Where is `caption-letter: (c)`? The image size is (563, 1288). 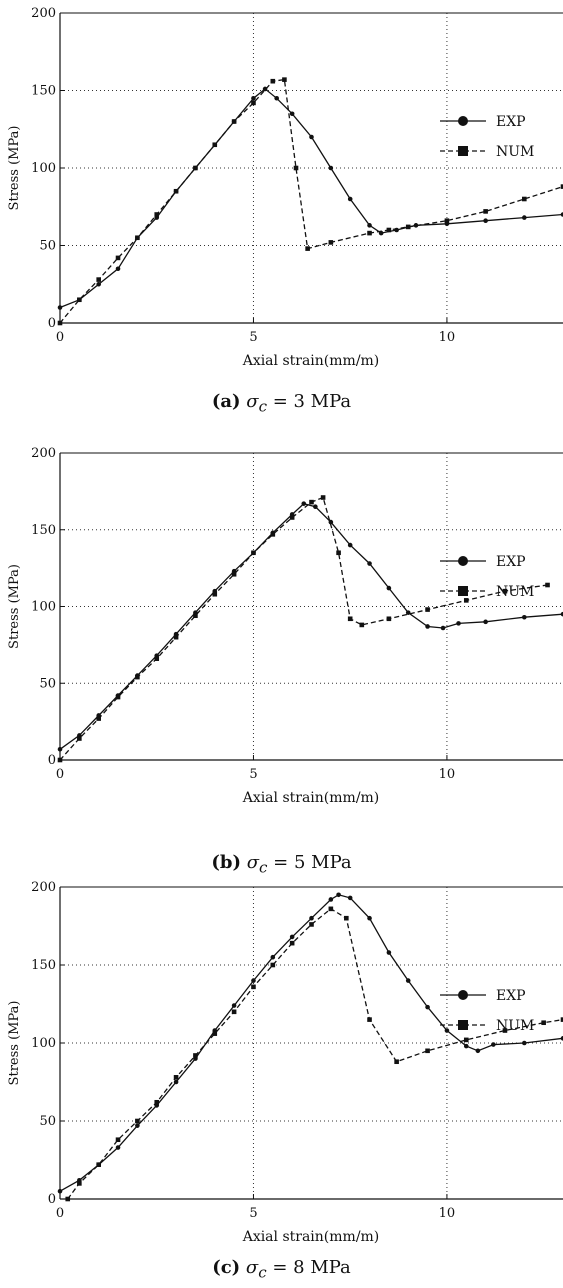 caption-letter: (c) is located at coordinates (226, 1267).